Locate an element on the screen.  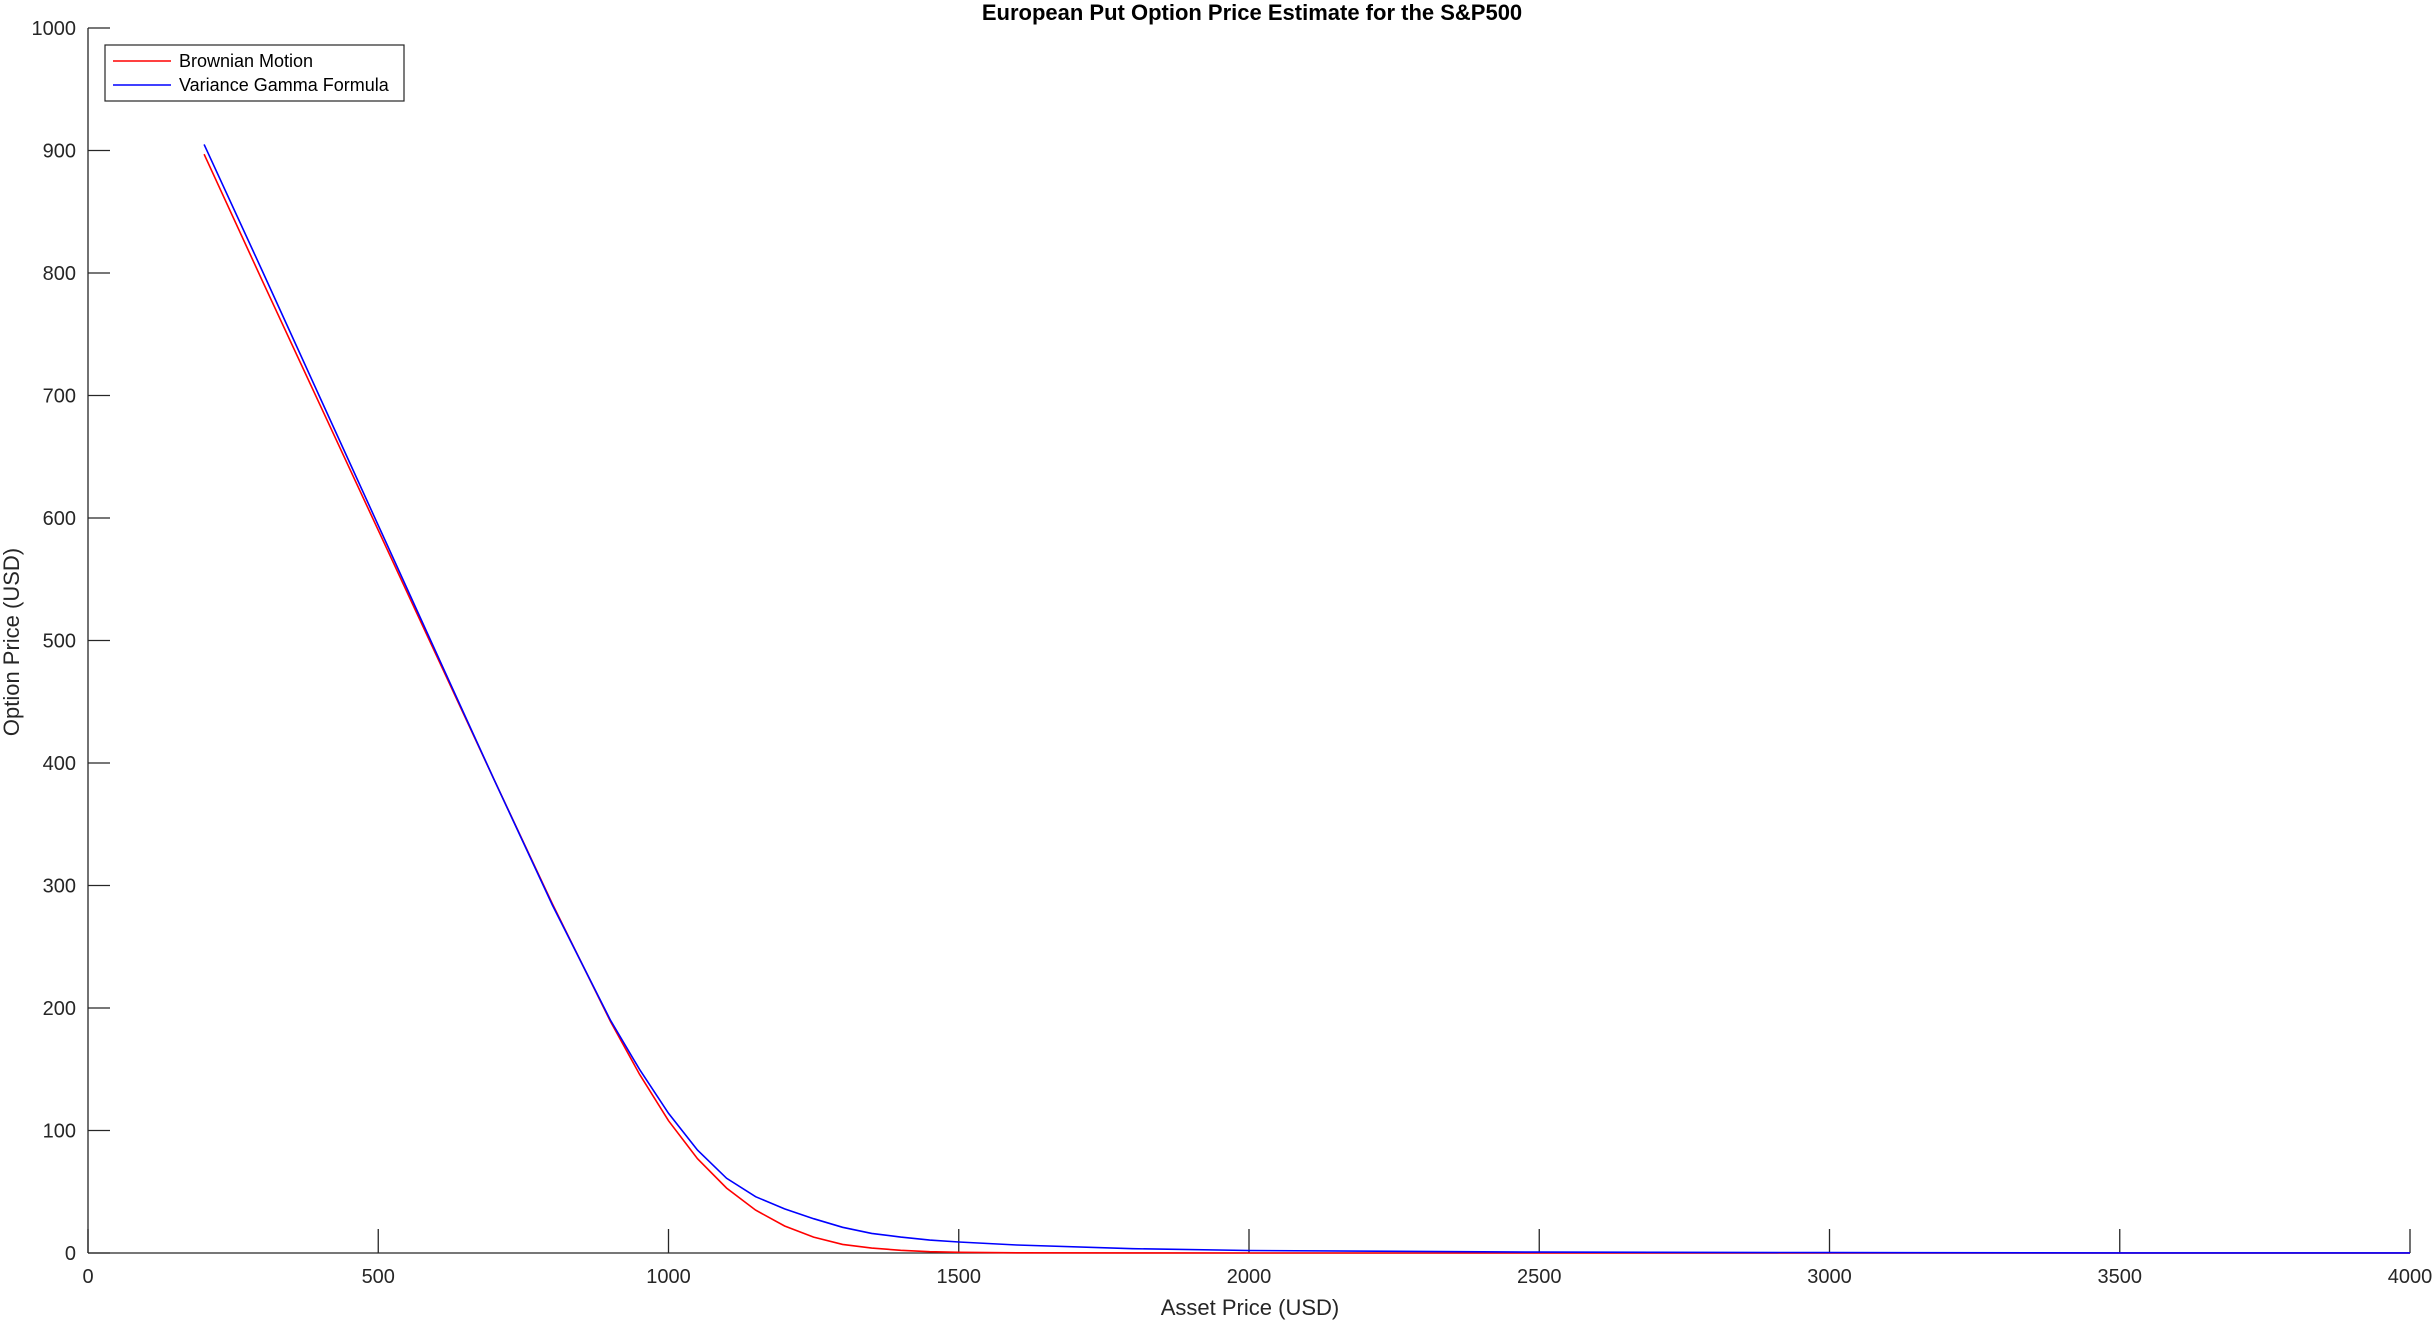
x-tick-label: 500 is located at coordinates (378, 1277).